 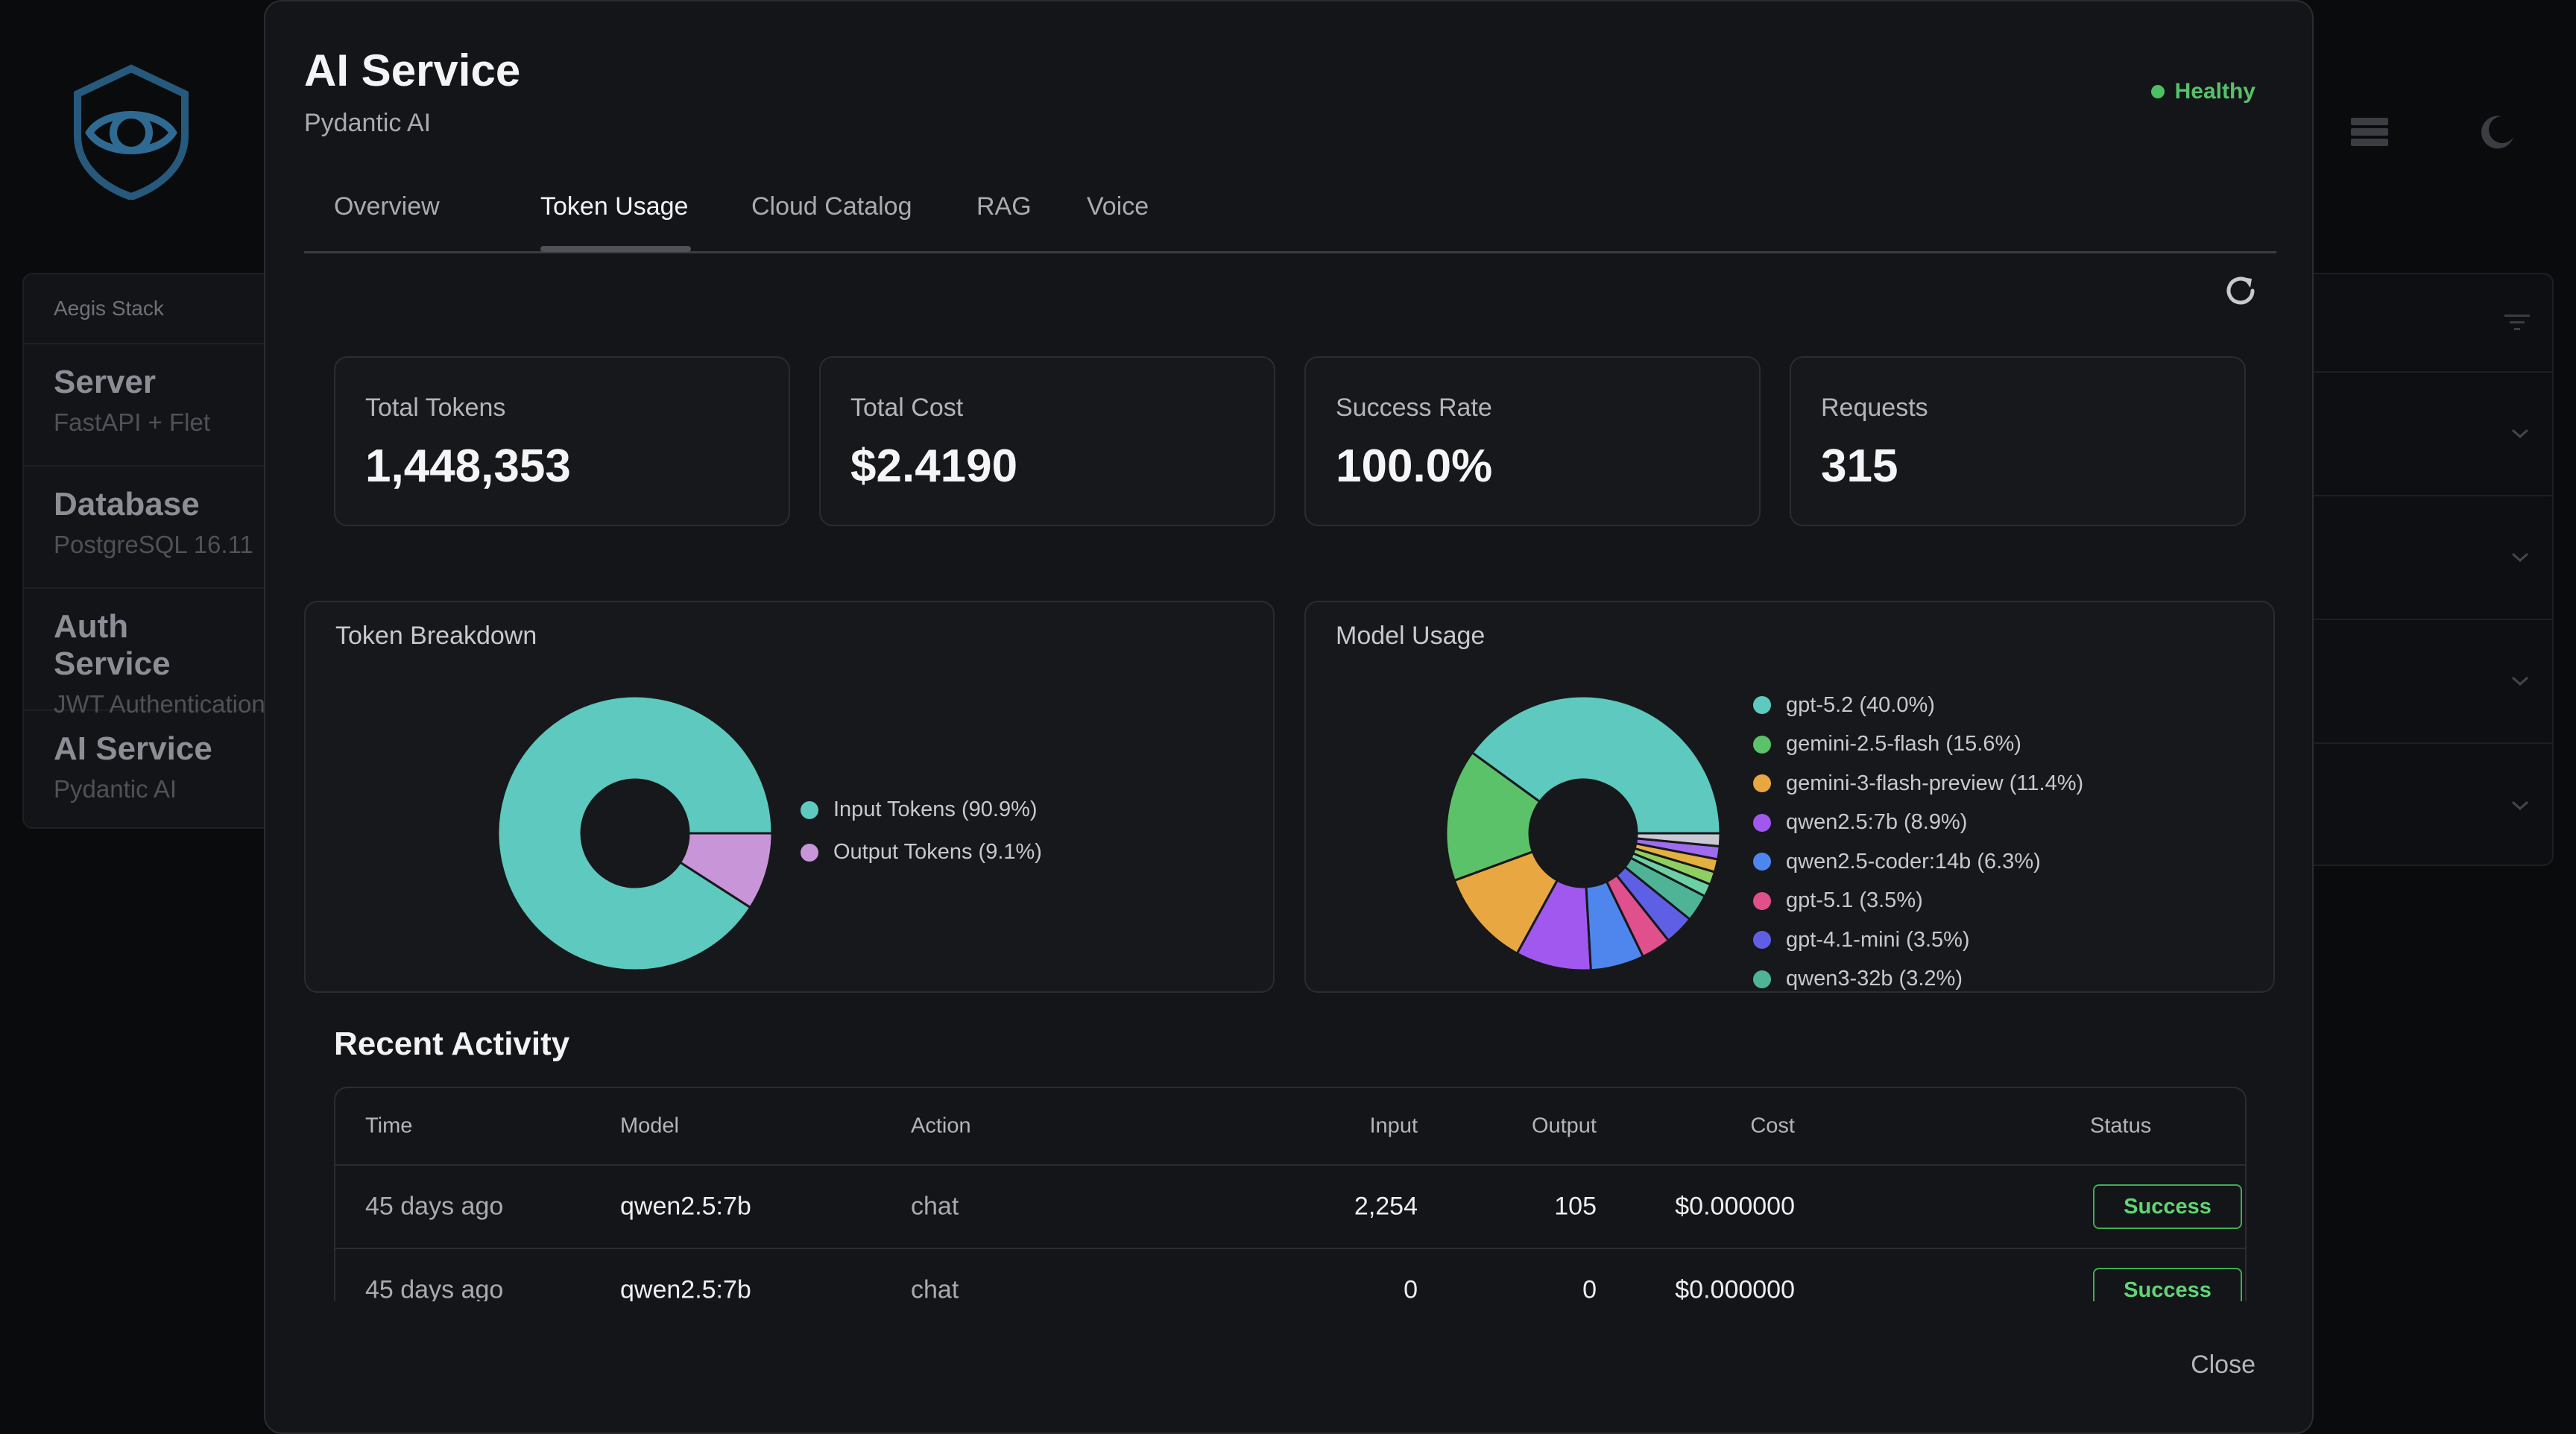 I want to click on health-label: Healthy, so click(x=2214, y=91).